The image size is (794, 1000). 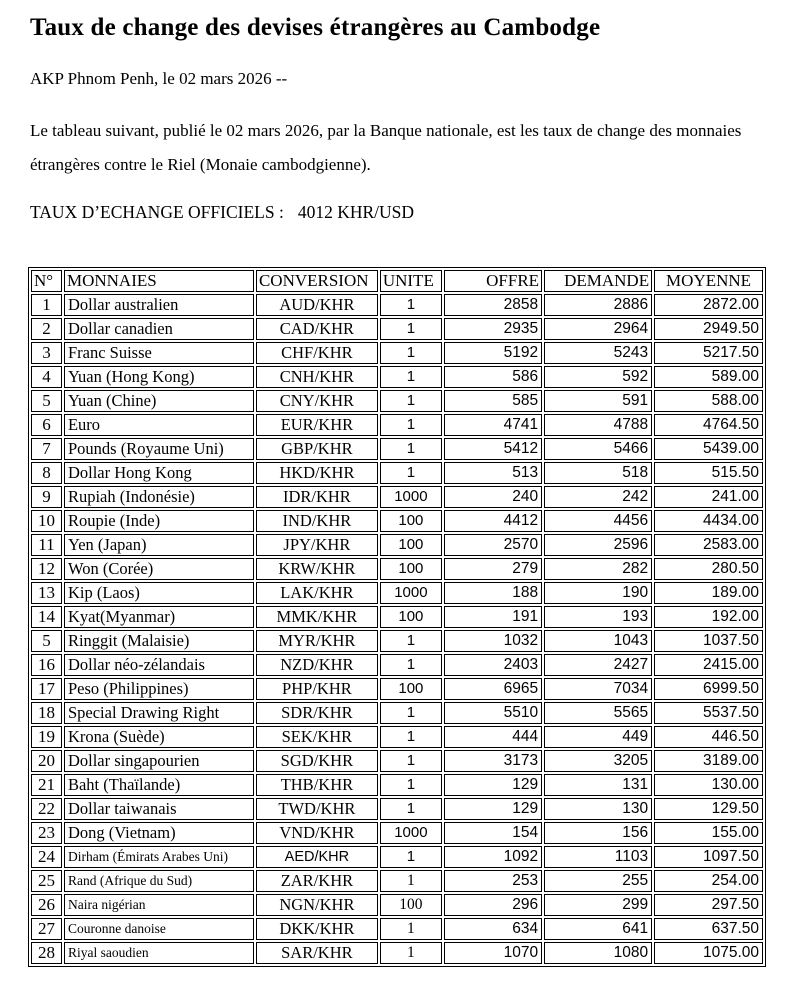 What do you see at coordinates (493, 329) in the screenshot?
I see `offer-rate: 2935` at bounding box center [493, 329].